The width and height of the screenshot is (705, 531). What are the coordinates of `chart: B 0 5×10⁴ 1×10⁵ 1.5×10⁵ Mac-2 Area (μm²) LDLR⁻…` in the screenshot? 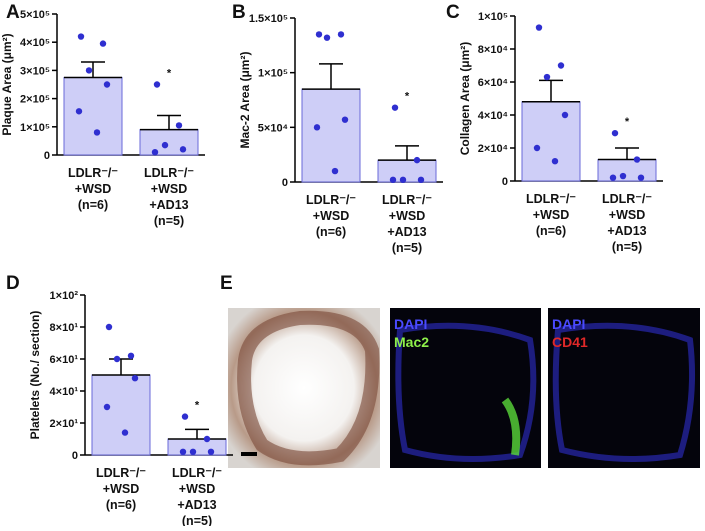 It's located at (337, 128).